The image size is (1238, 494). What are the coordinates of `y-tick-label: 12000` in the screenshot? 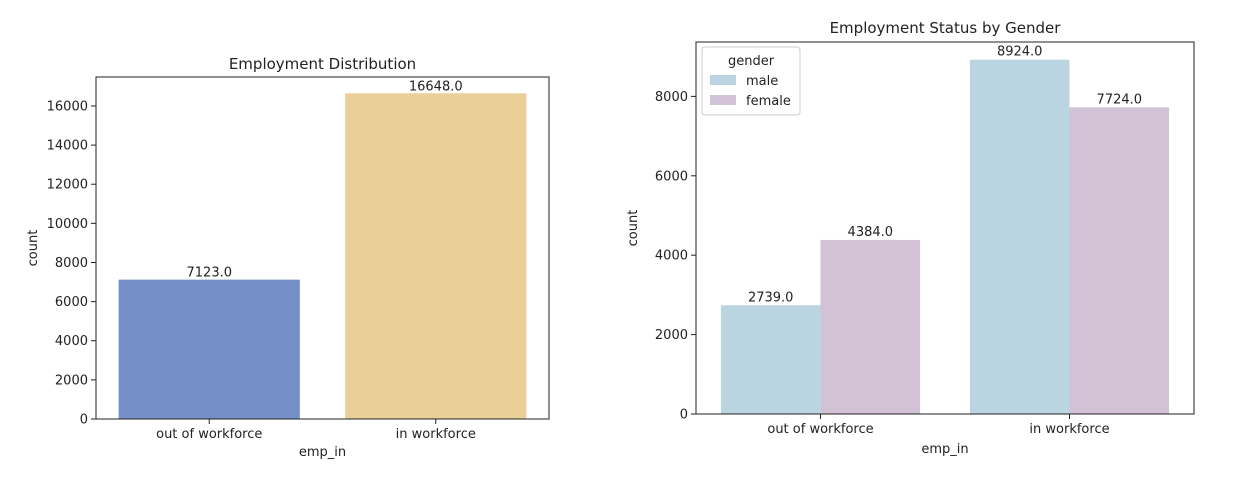 It's located at (67, 185).